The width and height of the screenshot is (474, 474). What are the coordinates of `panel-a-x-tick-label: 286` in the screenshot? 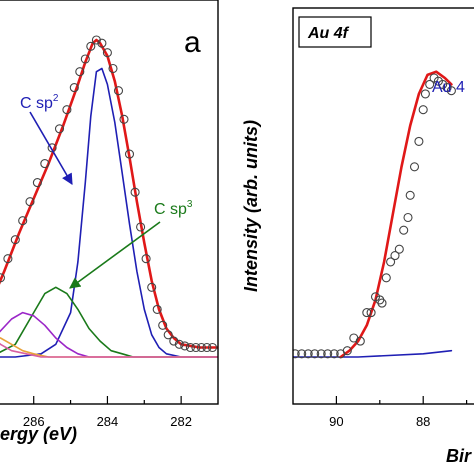 It's located at (34, 421).